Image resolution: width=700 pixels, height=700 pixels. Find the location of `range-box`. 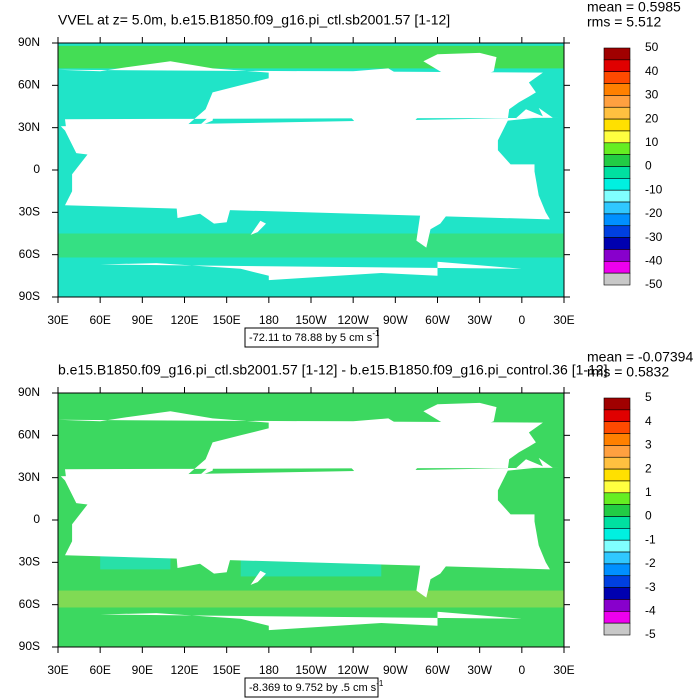

range-box is located at coordinates (311, 687).